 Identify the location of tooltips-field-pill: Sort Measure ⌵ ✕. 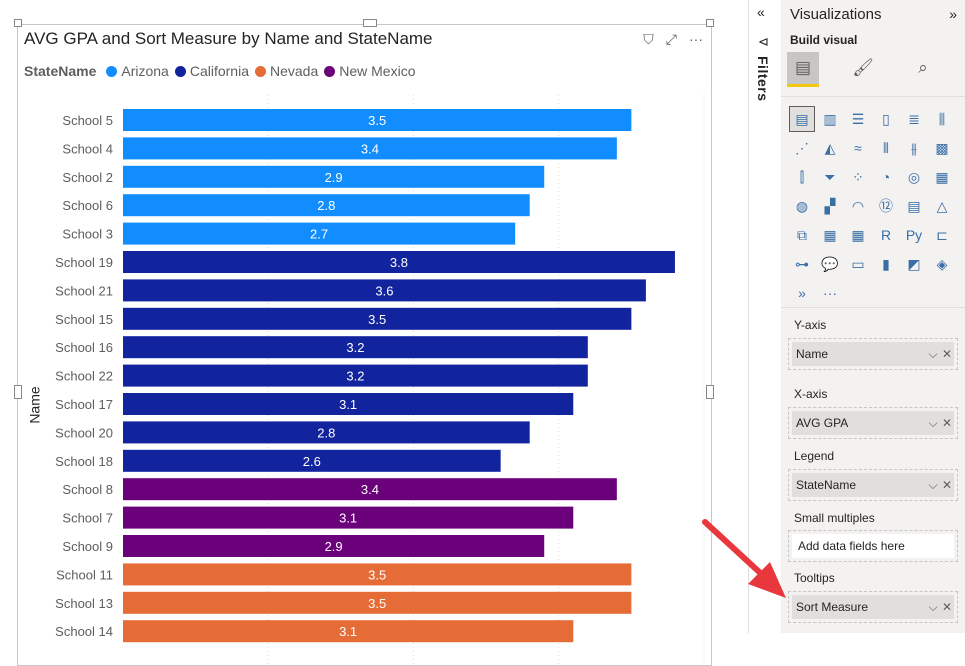
(873, 607).